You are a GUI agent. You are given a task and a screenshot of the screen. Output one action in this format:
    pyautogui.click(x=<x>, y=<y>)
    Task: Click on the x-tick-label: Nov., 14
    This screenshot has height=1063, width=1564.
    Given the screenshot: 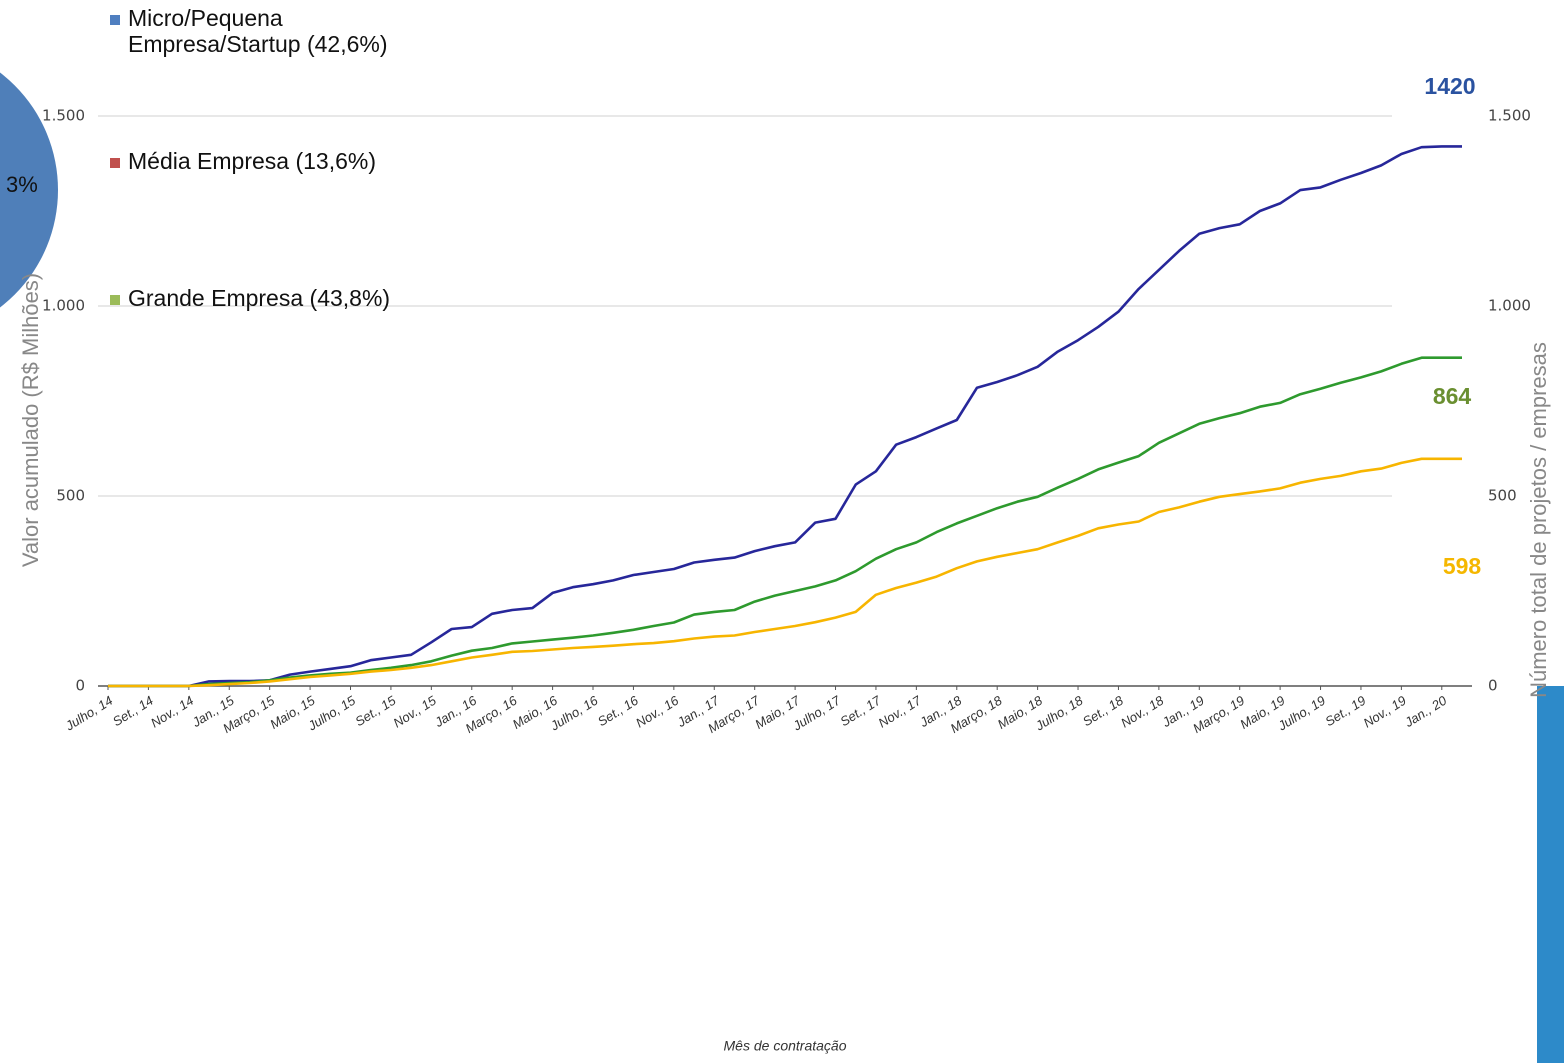 What is the action you would take?
    pyautogui.click(x=172, y=712)
    